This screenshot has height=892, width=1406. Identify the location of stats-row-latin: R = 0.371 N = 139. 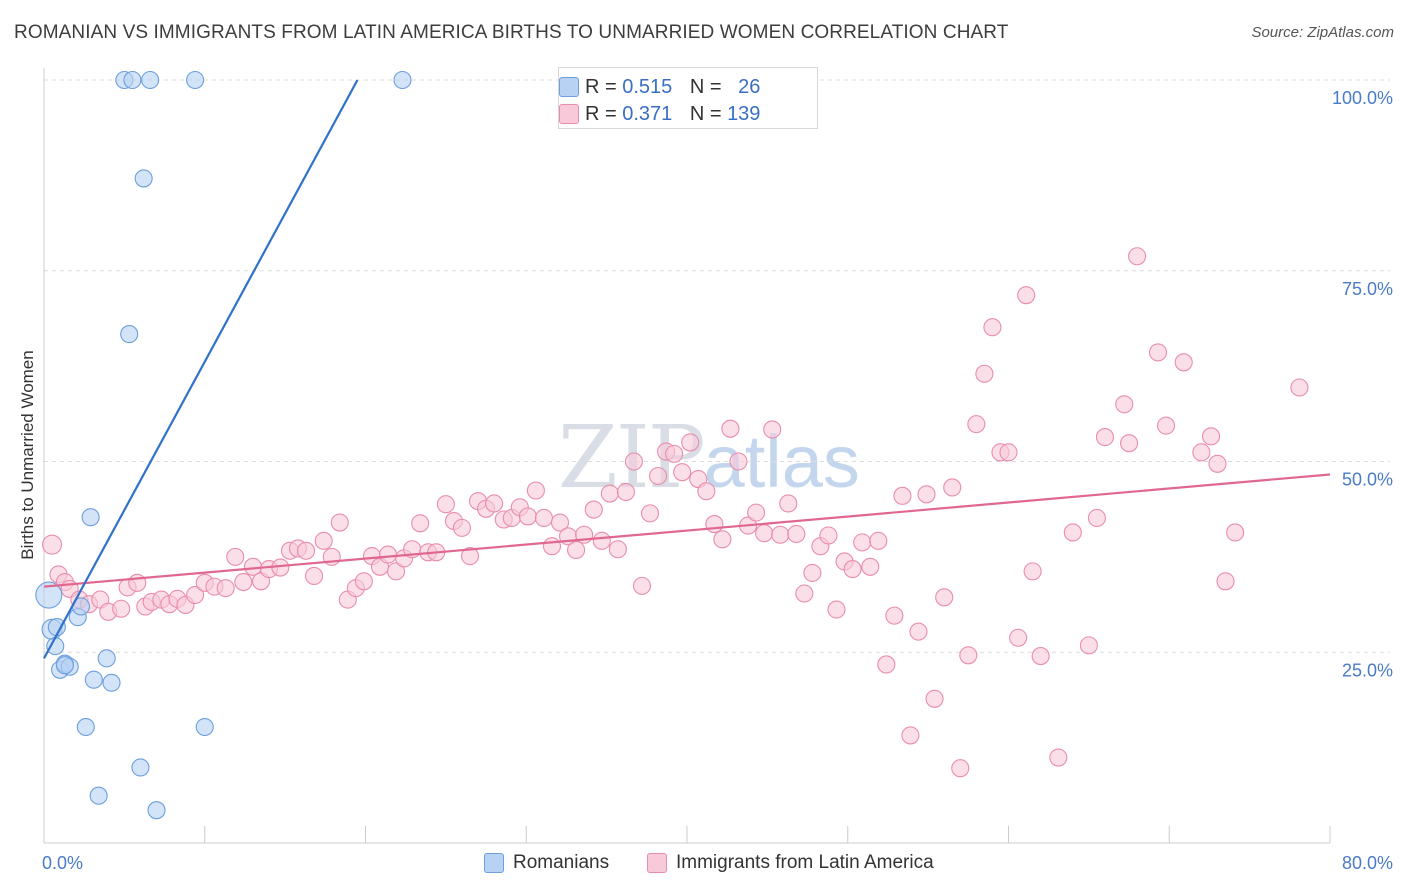
(660, 114).